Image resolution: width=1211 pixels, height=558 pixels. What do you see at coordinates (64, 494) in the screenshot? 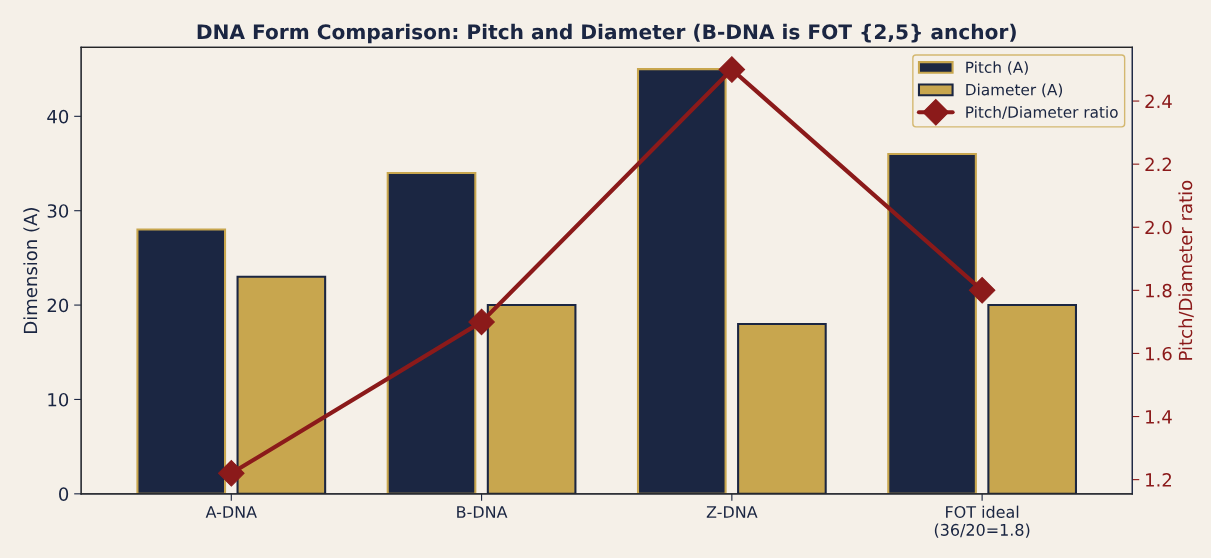
I see `y-tick-label: 0` at bounding box center [64, 494].